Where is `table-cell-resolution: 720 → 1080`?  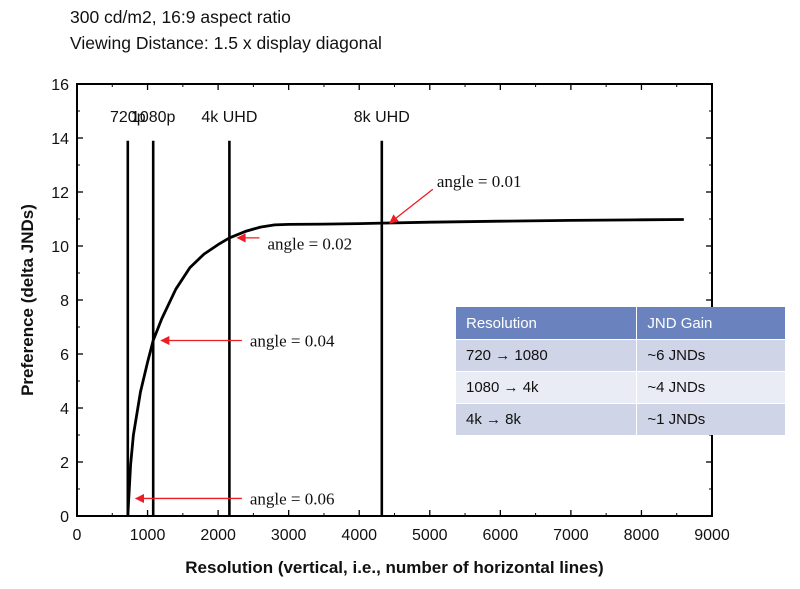
table-cell-resolution: 720 → 1080 is located at coordinates (546, 355).